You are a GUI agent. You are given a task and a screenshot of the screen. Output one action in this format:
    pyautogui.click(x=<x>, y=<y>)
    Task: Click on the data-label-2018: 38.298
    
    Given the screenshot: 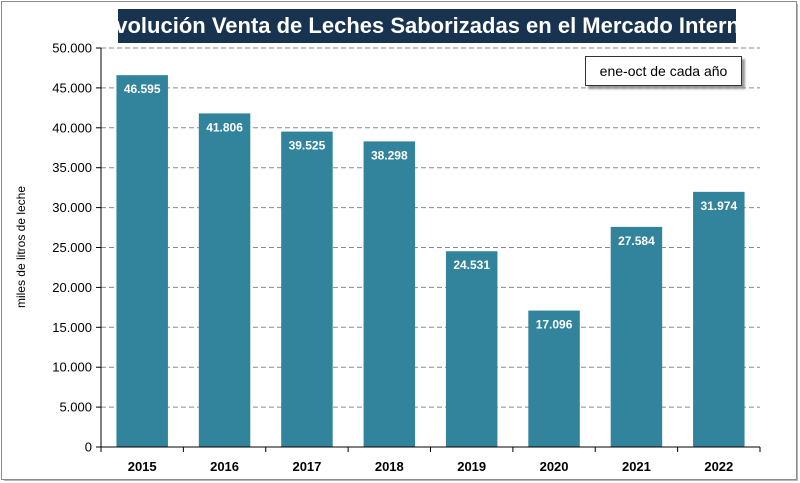 What is the action you would take?
    pyautogui.click(x=389, y=155)
    